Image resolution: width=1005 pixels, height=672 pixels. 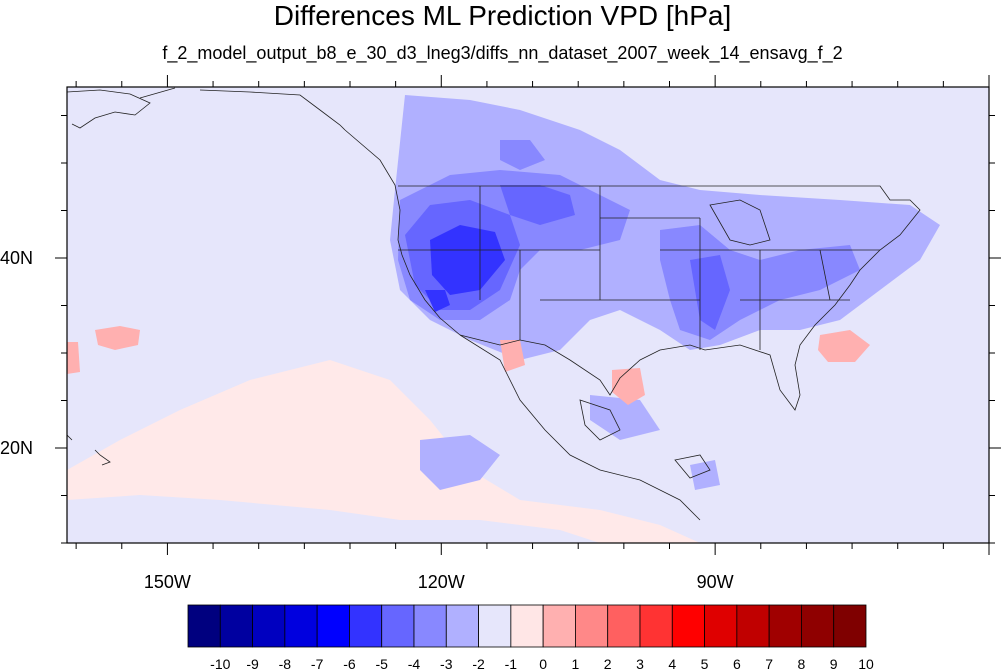 I want to click on colorbar-label: 1, so click(x=575, y=664).